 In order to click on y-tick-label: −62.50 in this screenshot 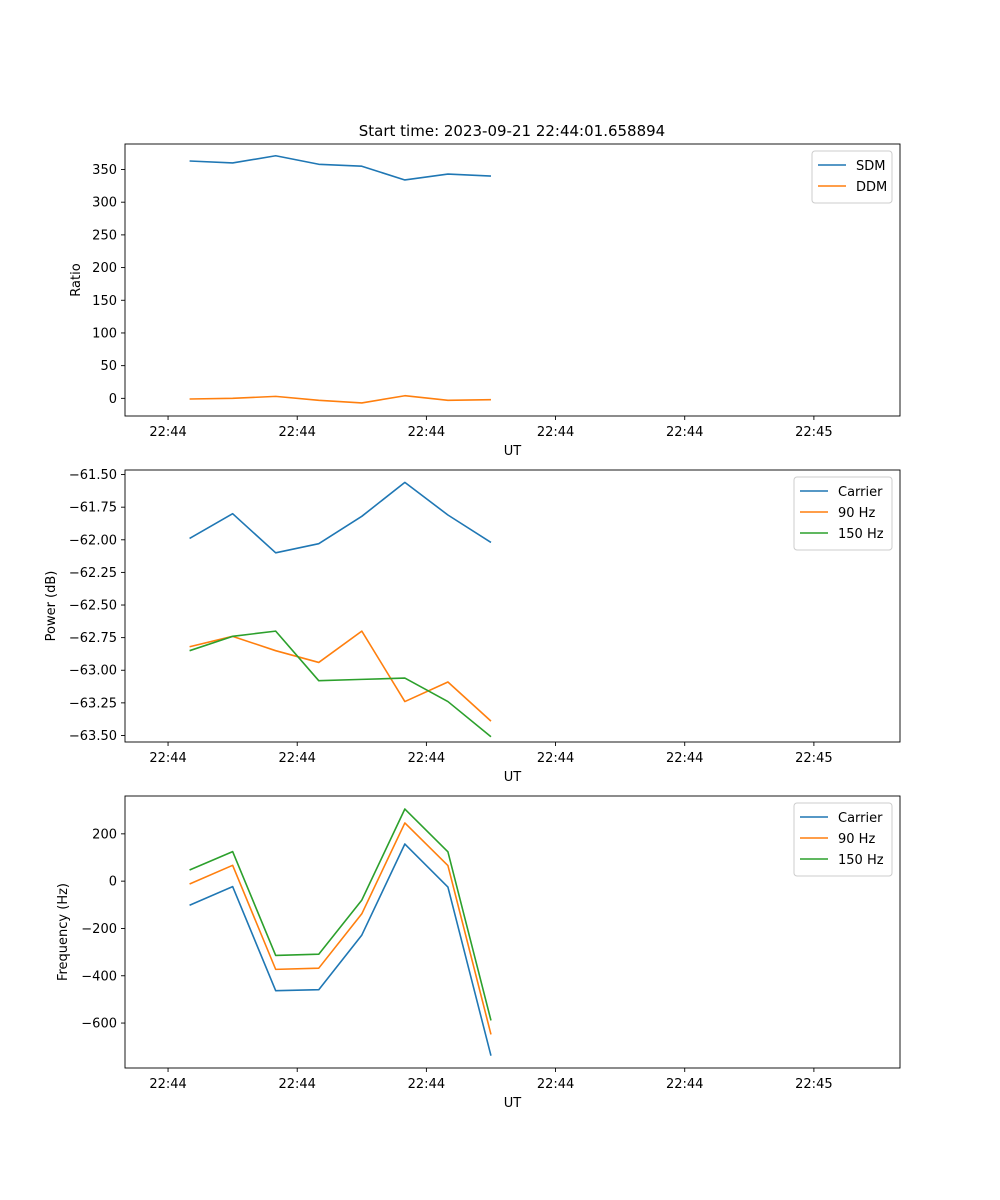, I will do `click(93, 606)`.